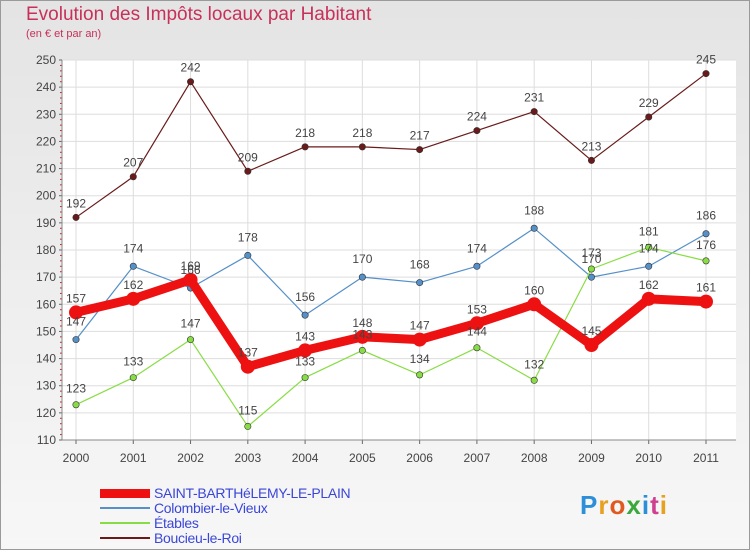 This screenshot has width=750, height=550. Describe the element at coordinates (190, 458) in the screenshot. I see `x-tick-label: 2002` at that location.